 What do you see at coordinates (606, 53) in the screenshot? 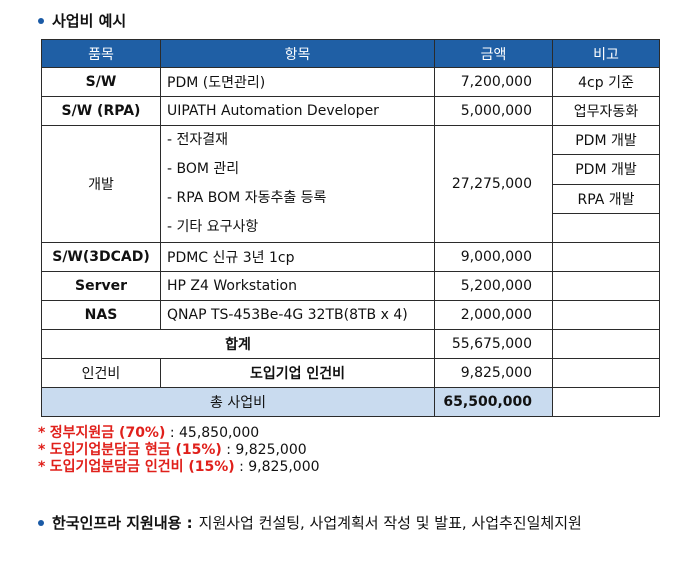
I see `header-note: 비고` at bounding box center [606, 53].